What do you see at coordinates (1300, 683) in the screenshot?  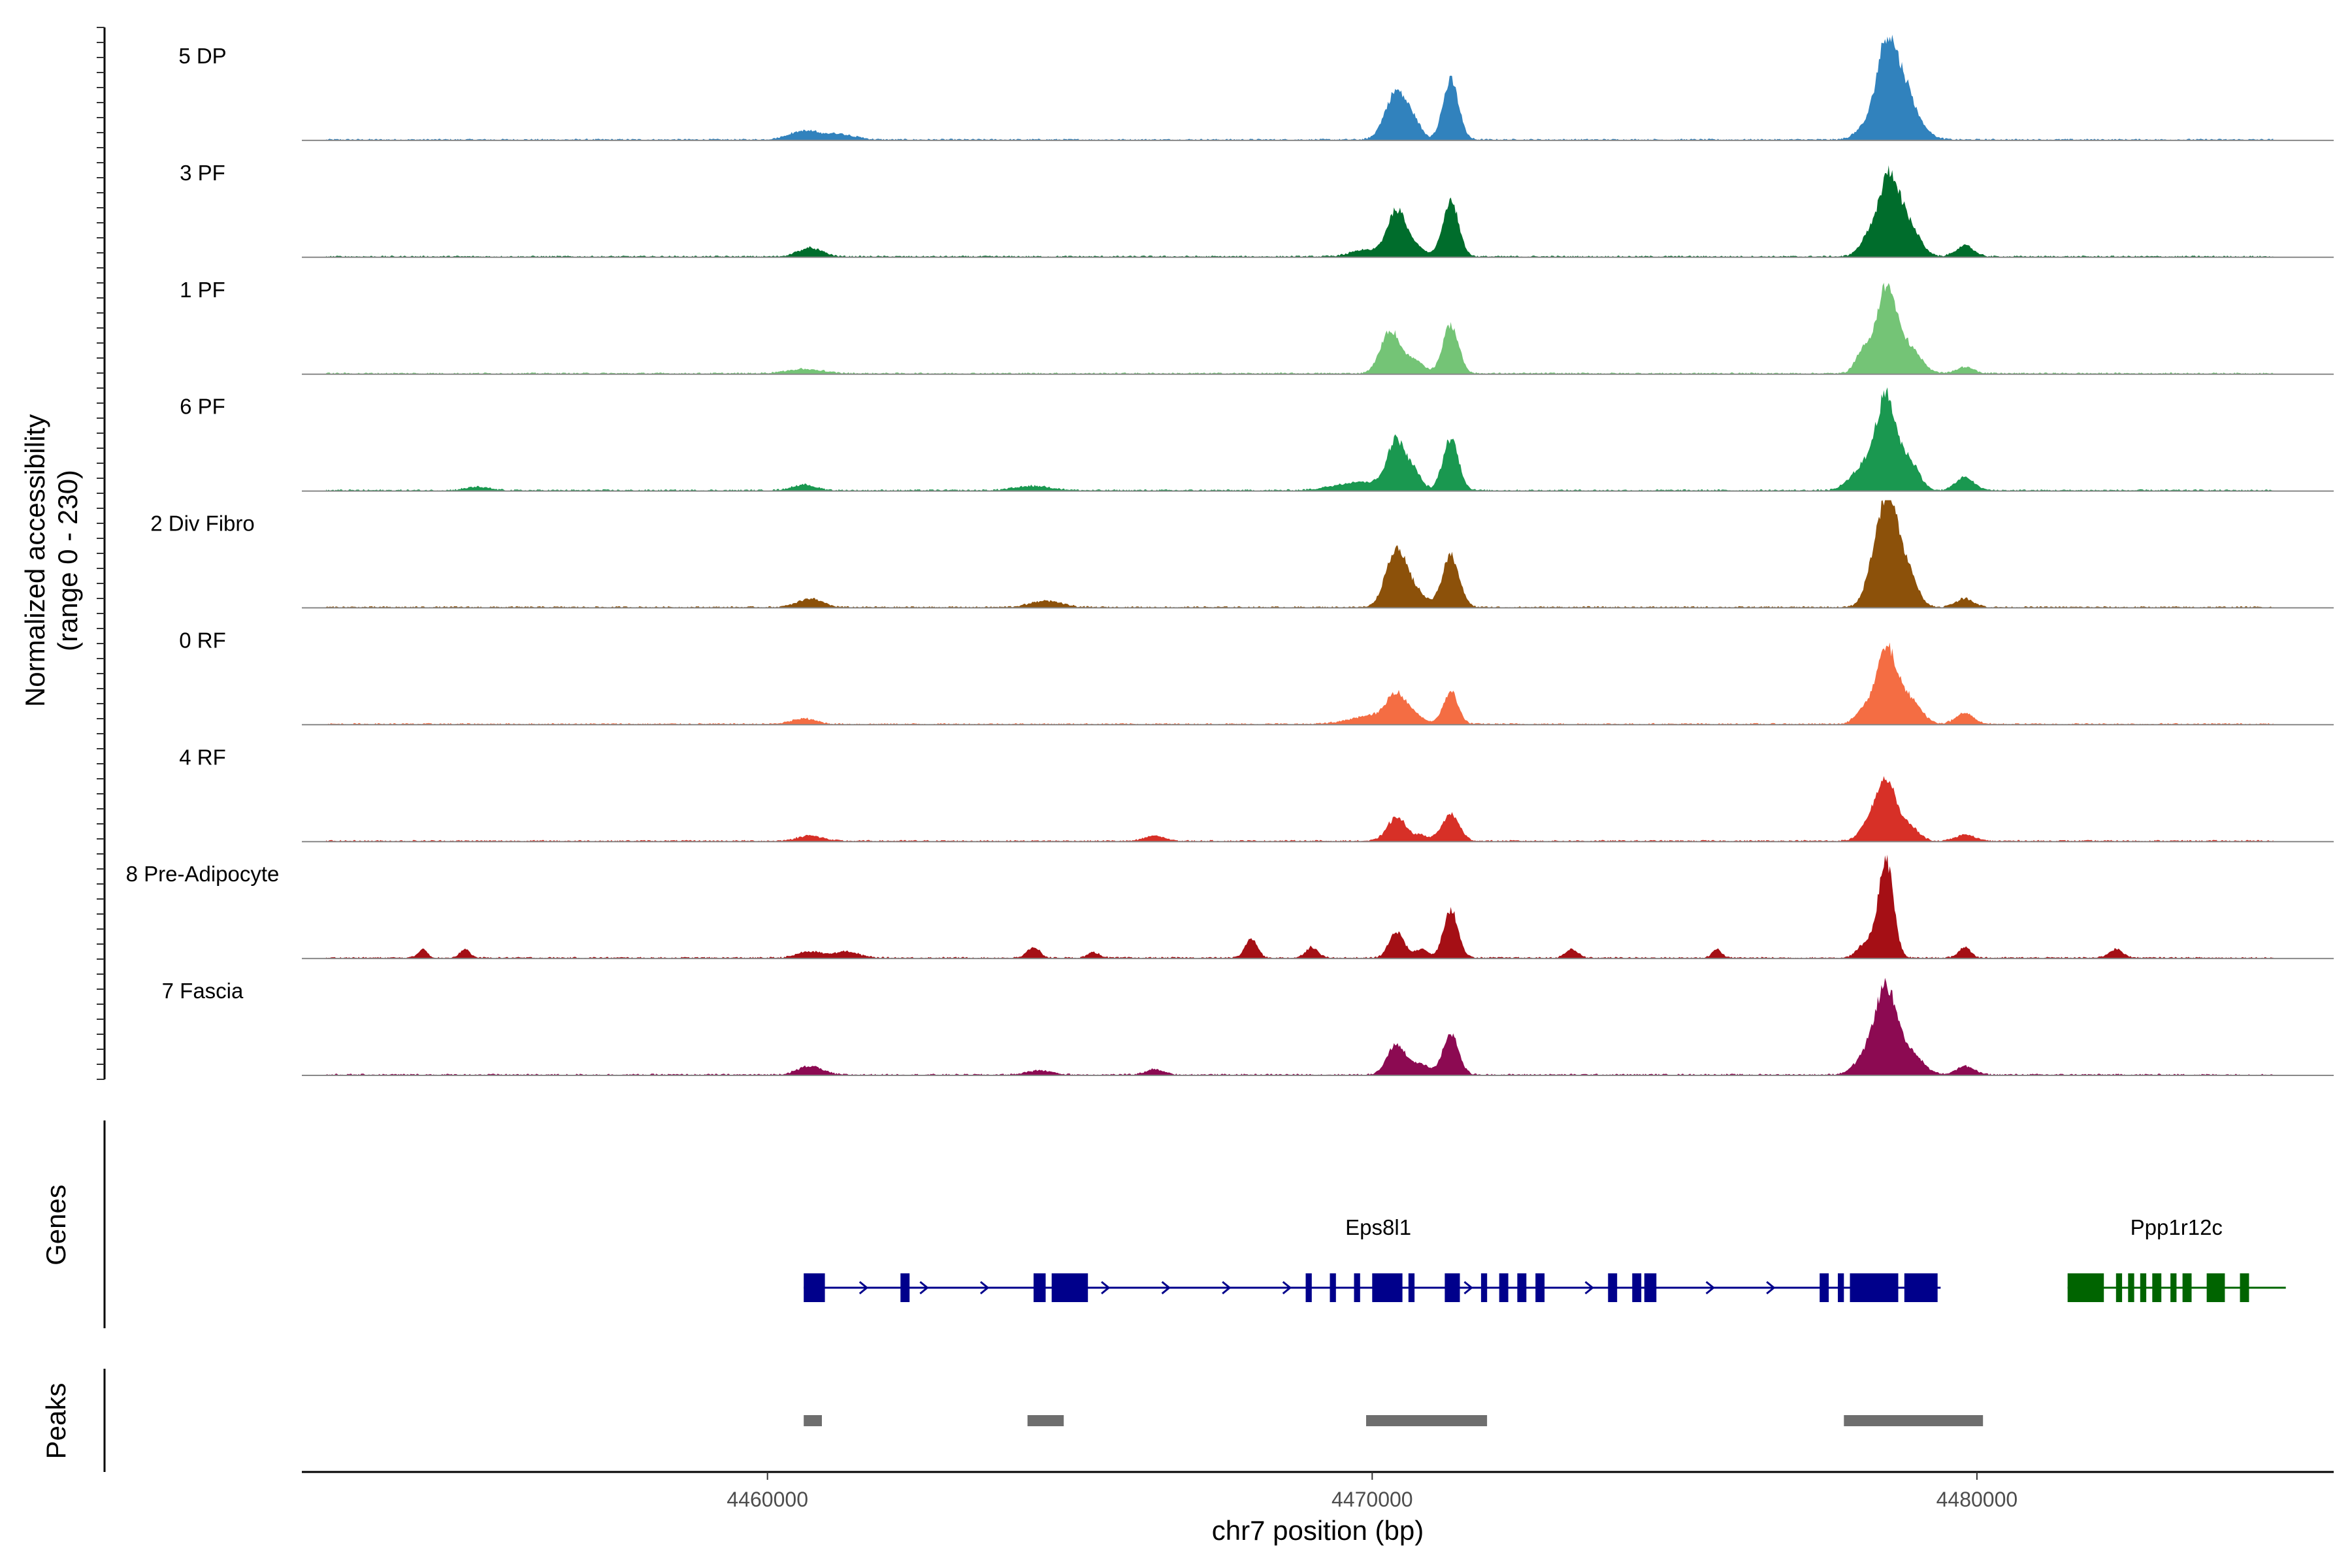 I see `coverage-area-0-rf` at bounding box center [1300, 683].